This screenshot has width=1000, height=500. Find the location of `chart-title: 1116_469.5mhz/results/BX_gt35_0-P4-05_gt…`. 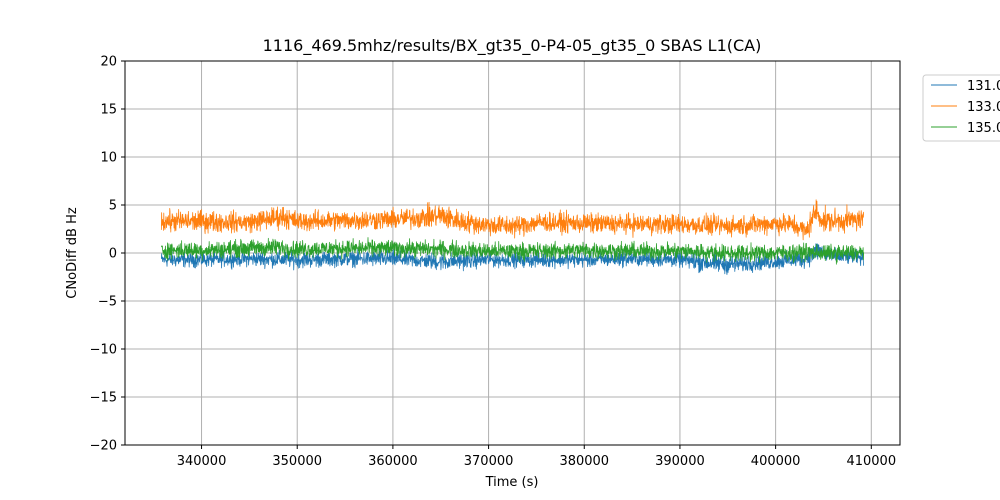

chart-title: 1116_469.5mhz/results/BX_gt35_0-P4-05_gt… is located at coordinates (512, 46).